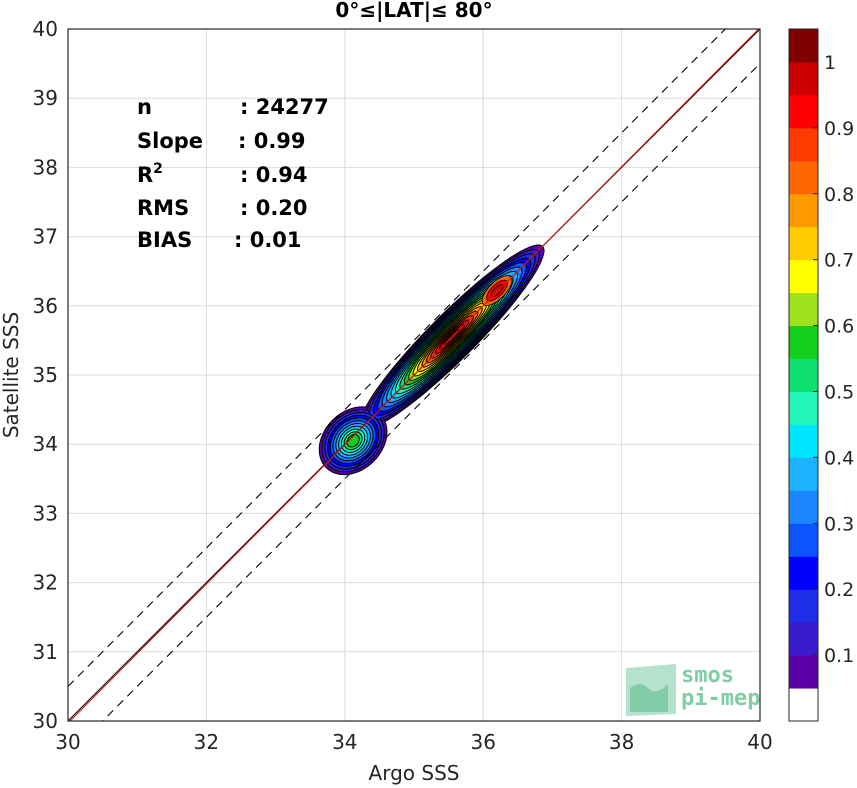 This screenshot has width=857, height=788. I want to click on y-tick-label: 31, so click(45, 652).